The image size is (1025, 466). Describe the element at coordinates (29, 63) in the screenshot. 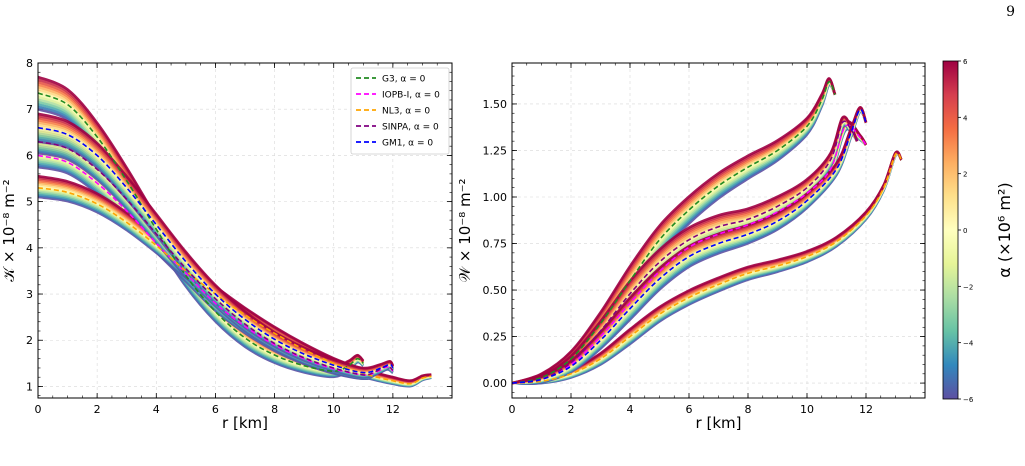

I see `y-tick-label: 8` at that location.